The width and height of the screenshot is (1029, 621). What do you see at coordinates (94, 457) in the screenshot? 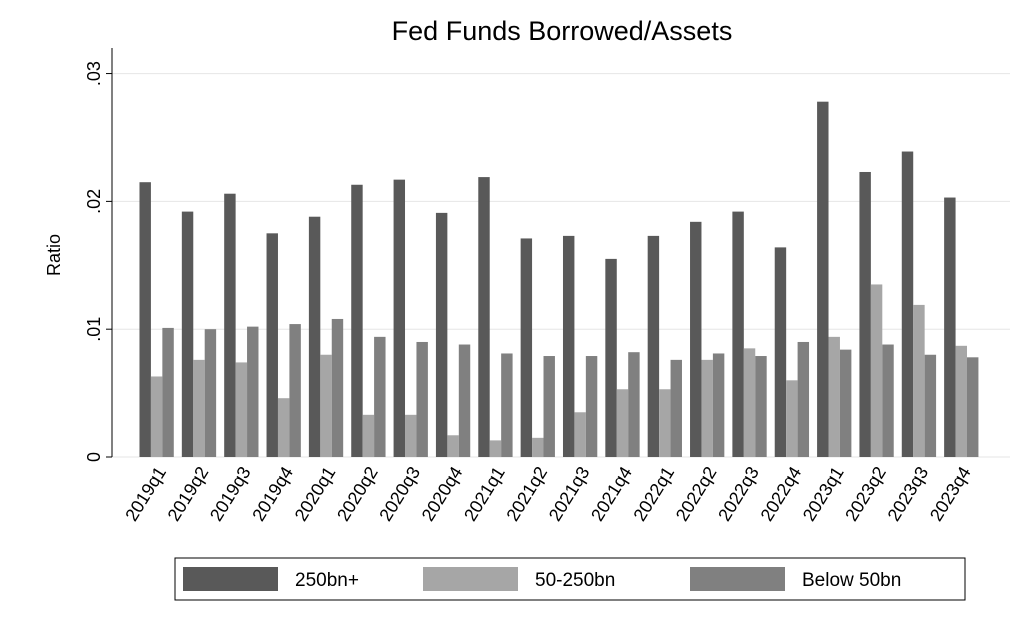
I see `y-tick-label: 0` at bounding box center [94, 457].